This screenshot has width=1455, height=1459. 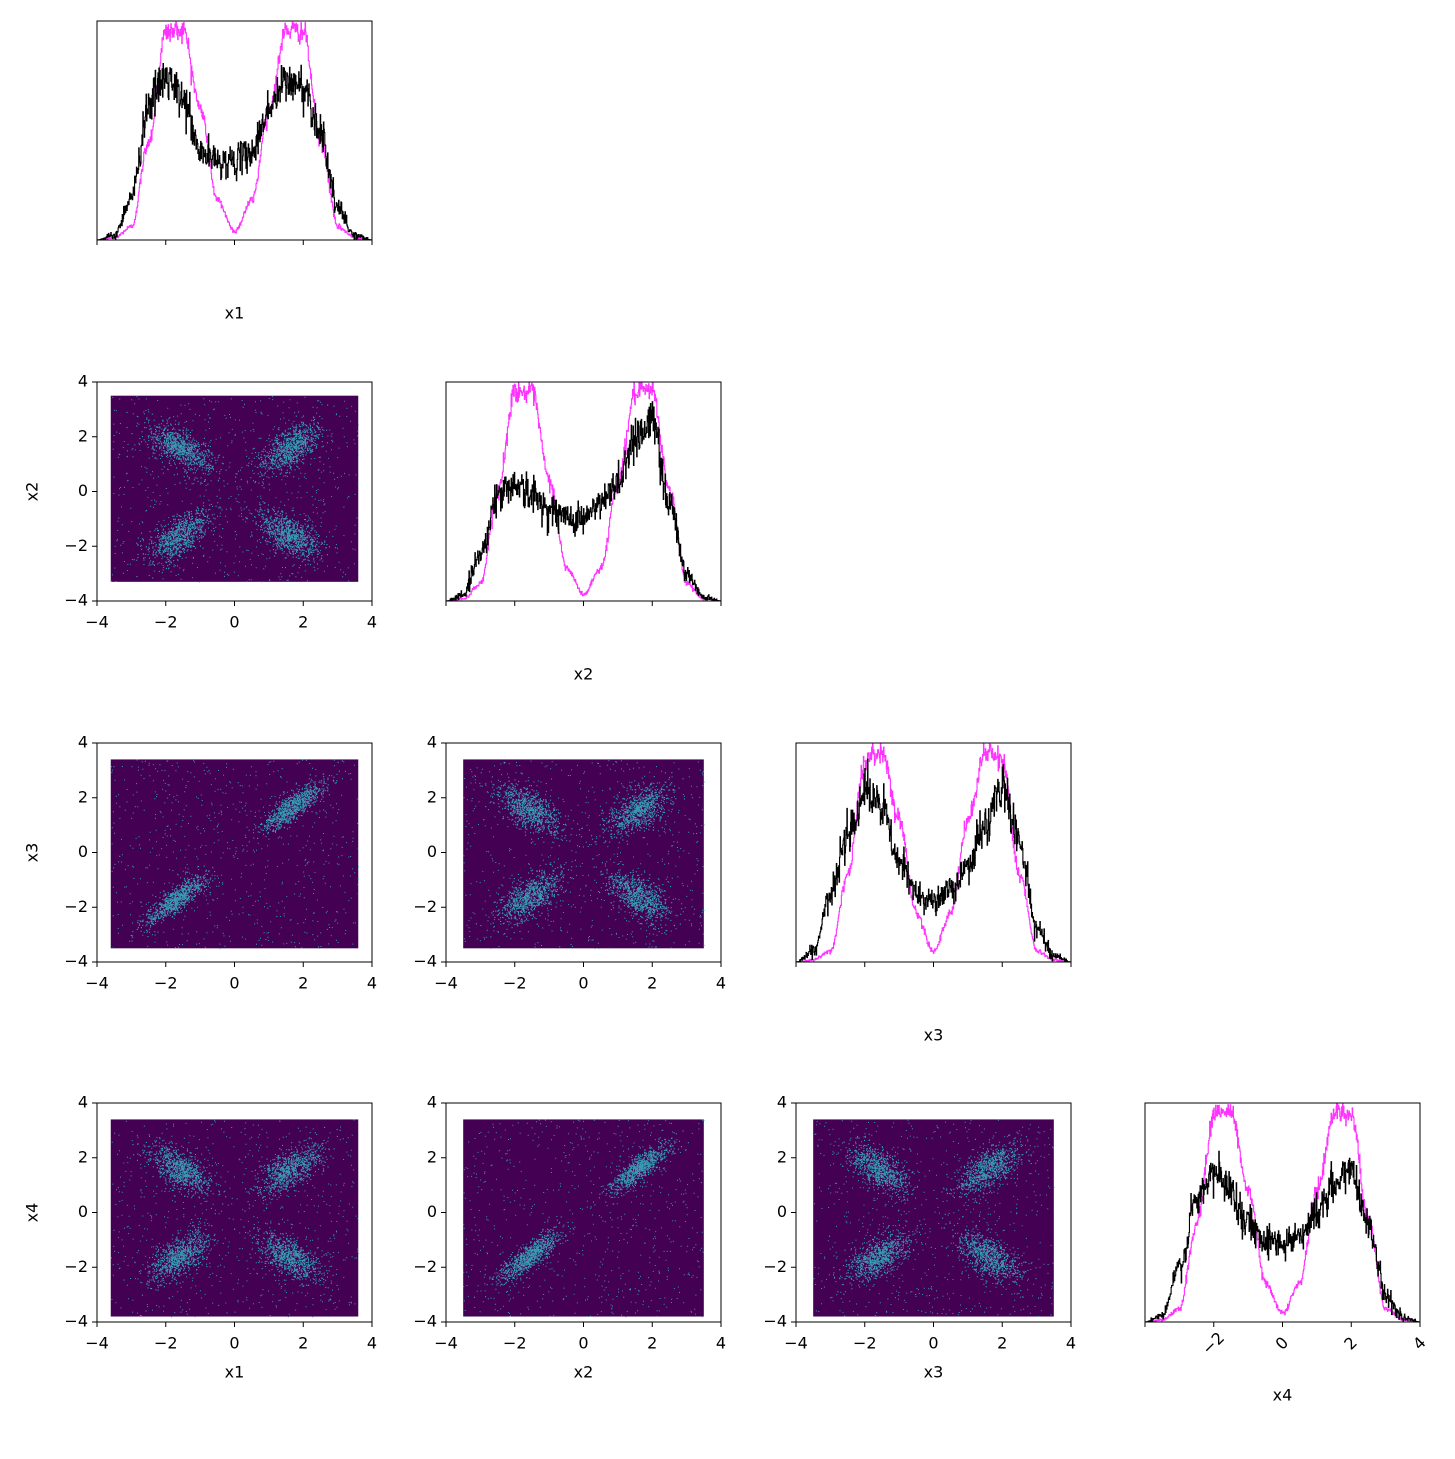 I want to click on tick-label: 0, so click(x=1281, y=1343).